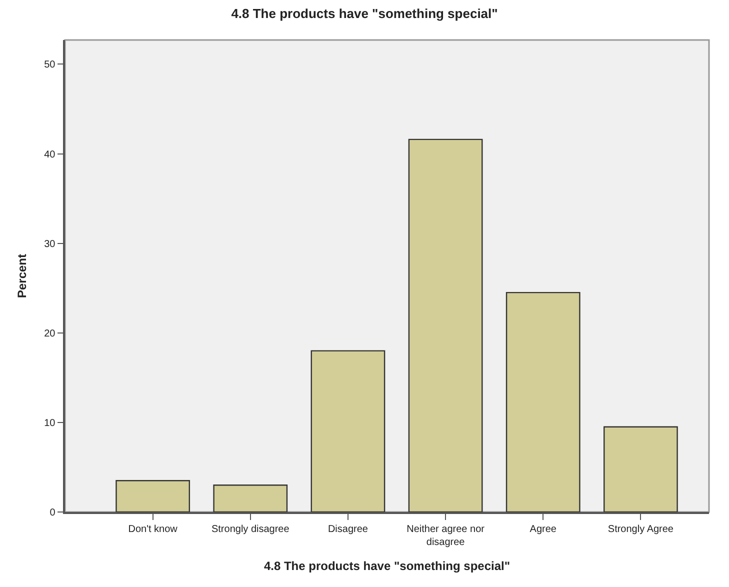  I want to click on y-axis-title: Percent, so click(21, 276).